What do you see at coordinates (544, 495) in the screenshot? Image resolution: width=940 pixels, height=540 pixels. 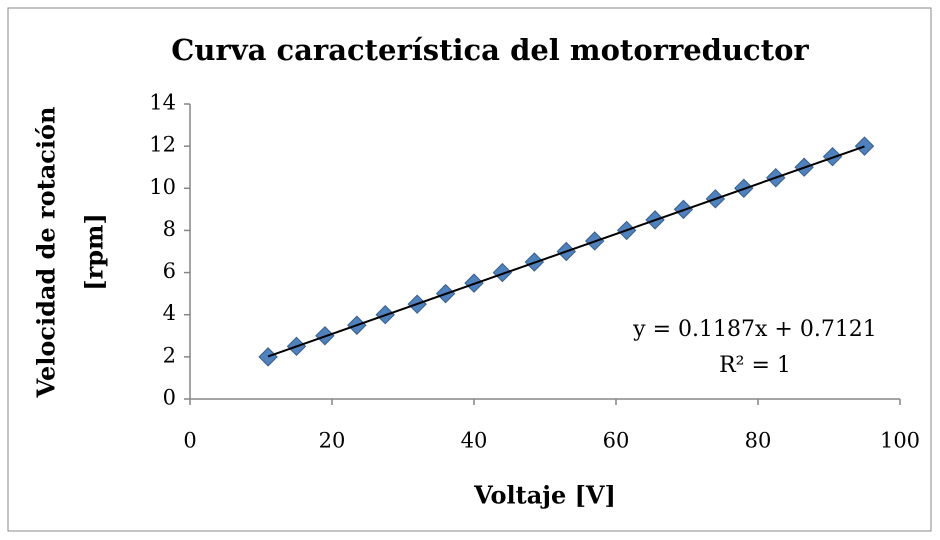 I see `x-axis-label: Voltaje [V]` at bounding box center [544, 495].